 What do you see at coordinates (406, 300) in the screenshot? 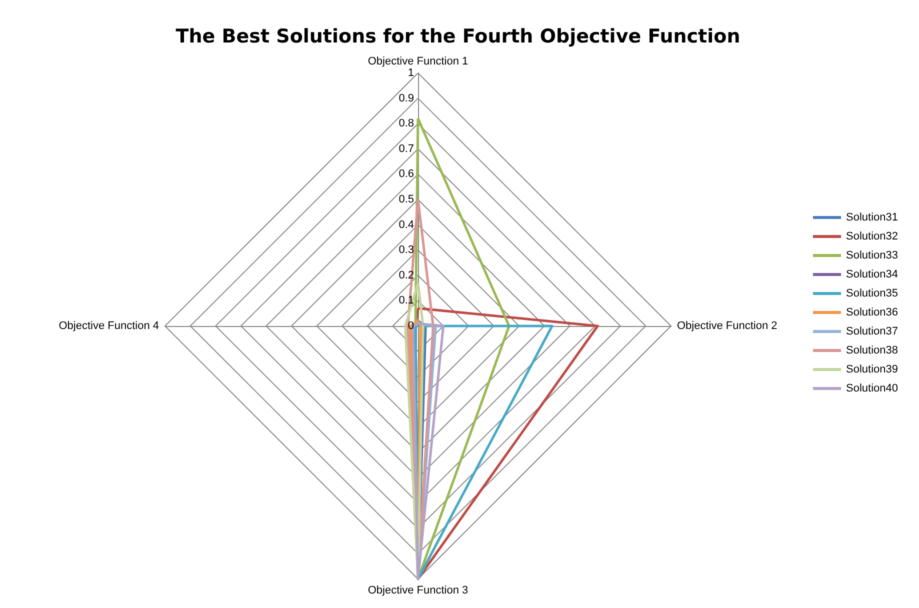
I see `y-tick-label: 0.1` at bounding box center [406, 300].